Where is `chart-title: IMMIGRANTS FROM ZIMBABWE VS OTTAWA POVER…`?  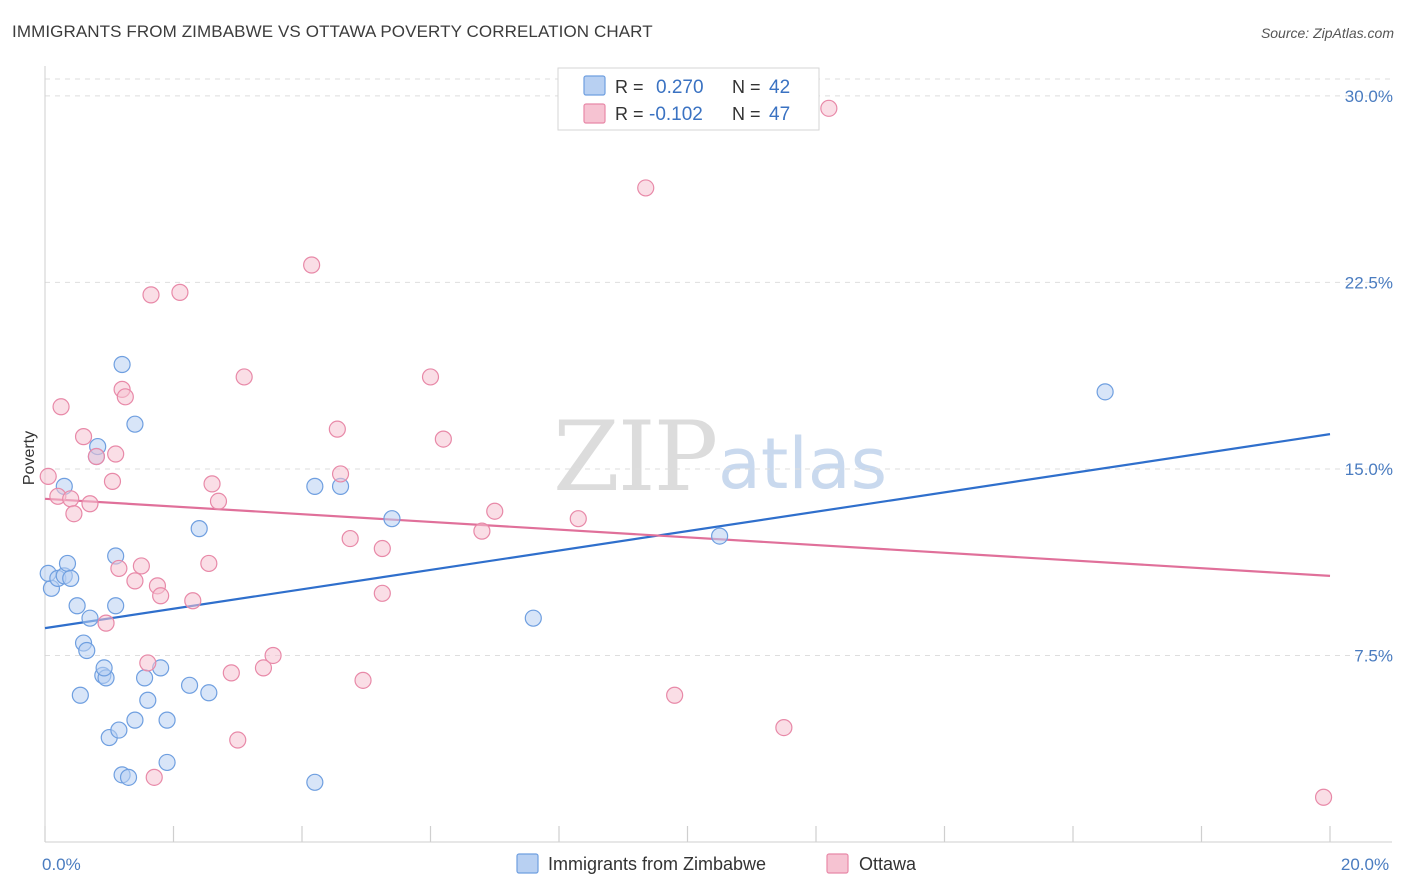
chart-title: IMMIGRANTS FROM ZIMBABWE VS OTTAWA POVER… is located at coordinates (332, 31).